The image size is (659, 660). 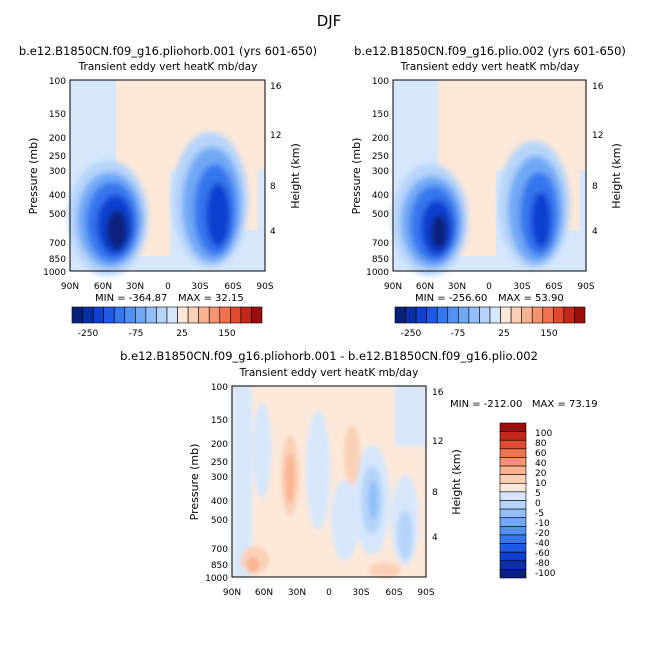 I want to click on colorbar-tick: 80, so click(x=541, y=444).